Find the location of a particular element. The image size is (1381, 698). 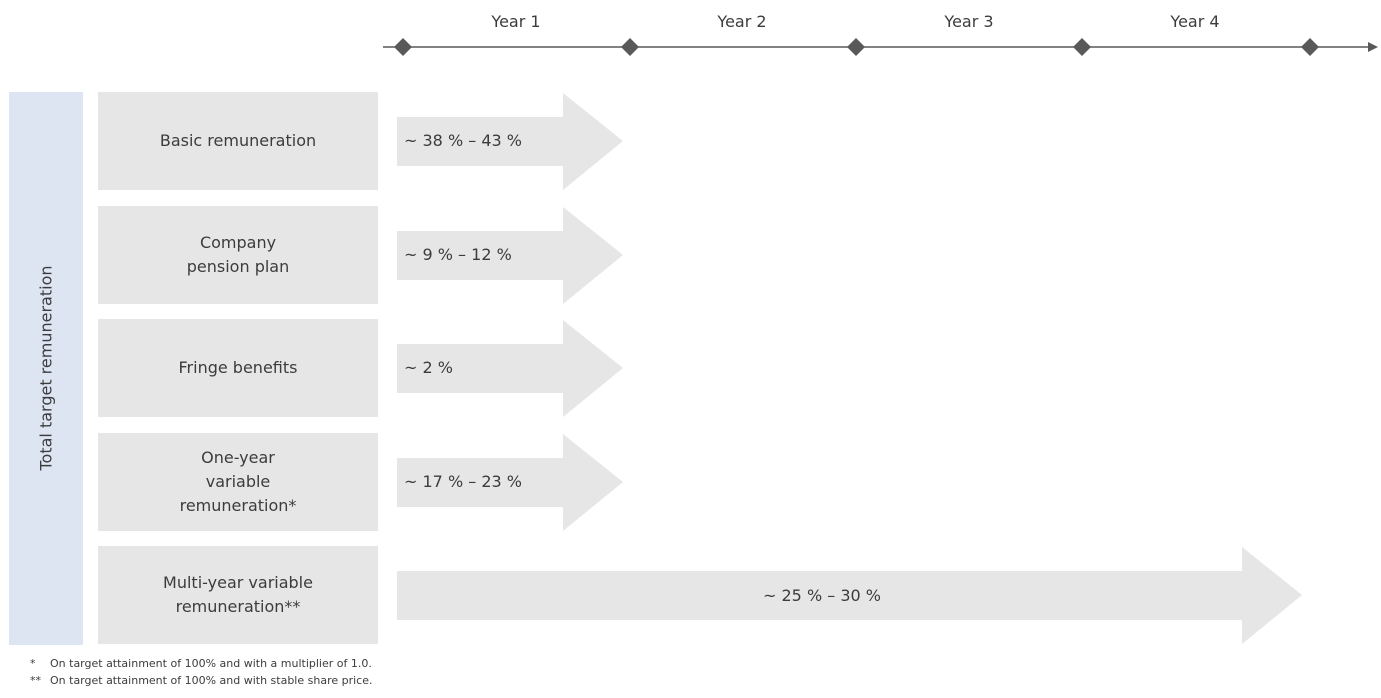

row-label-text: Basic remuneration is located at coordinates (238, 140).